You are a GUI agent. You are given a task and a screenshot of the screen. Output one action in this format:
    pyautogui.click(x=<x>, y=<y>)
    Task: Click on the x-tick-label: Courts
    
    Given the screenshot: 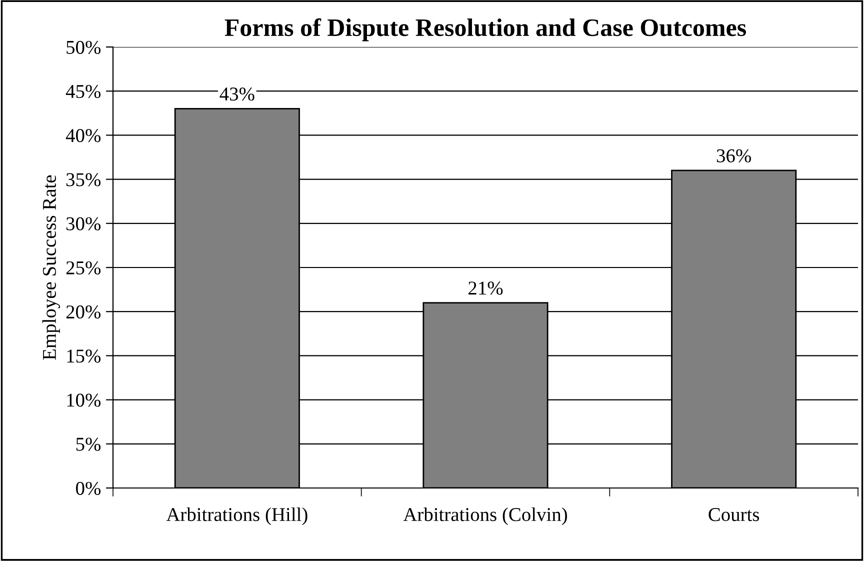 What is the action you would take?
    pyautogui.click(x=734, y=515)
    